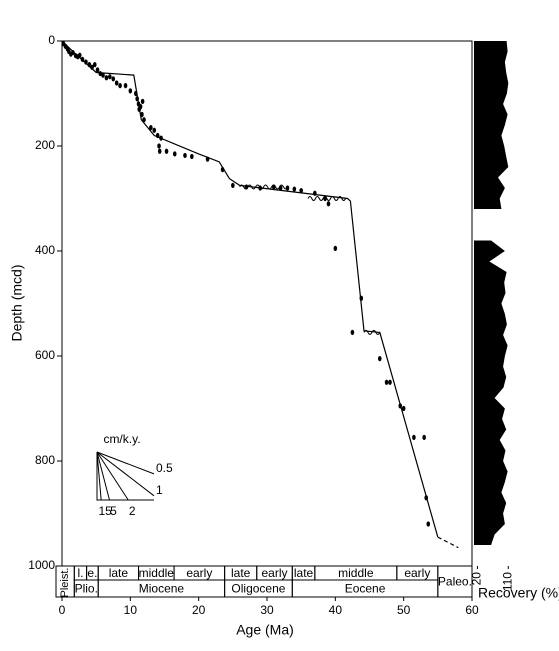 This screenshot has height=651, width=559. Describe the element at coordinates (80, 573) in the screenshot. I see `stage-label: l.` at that location.